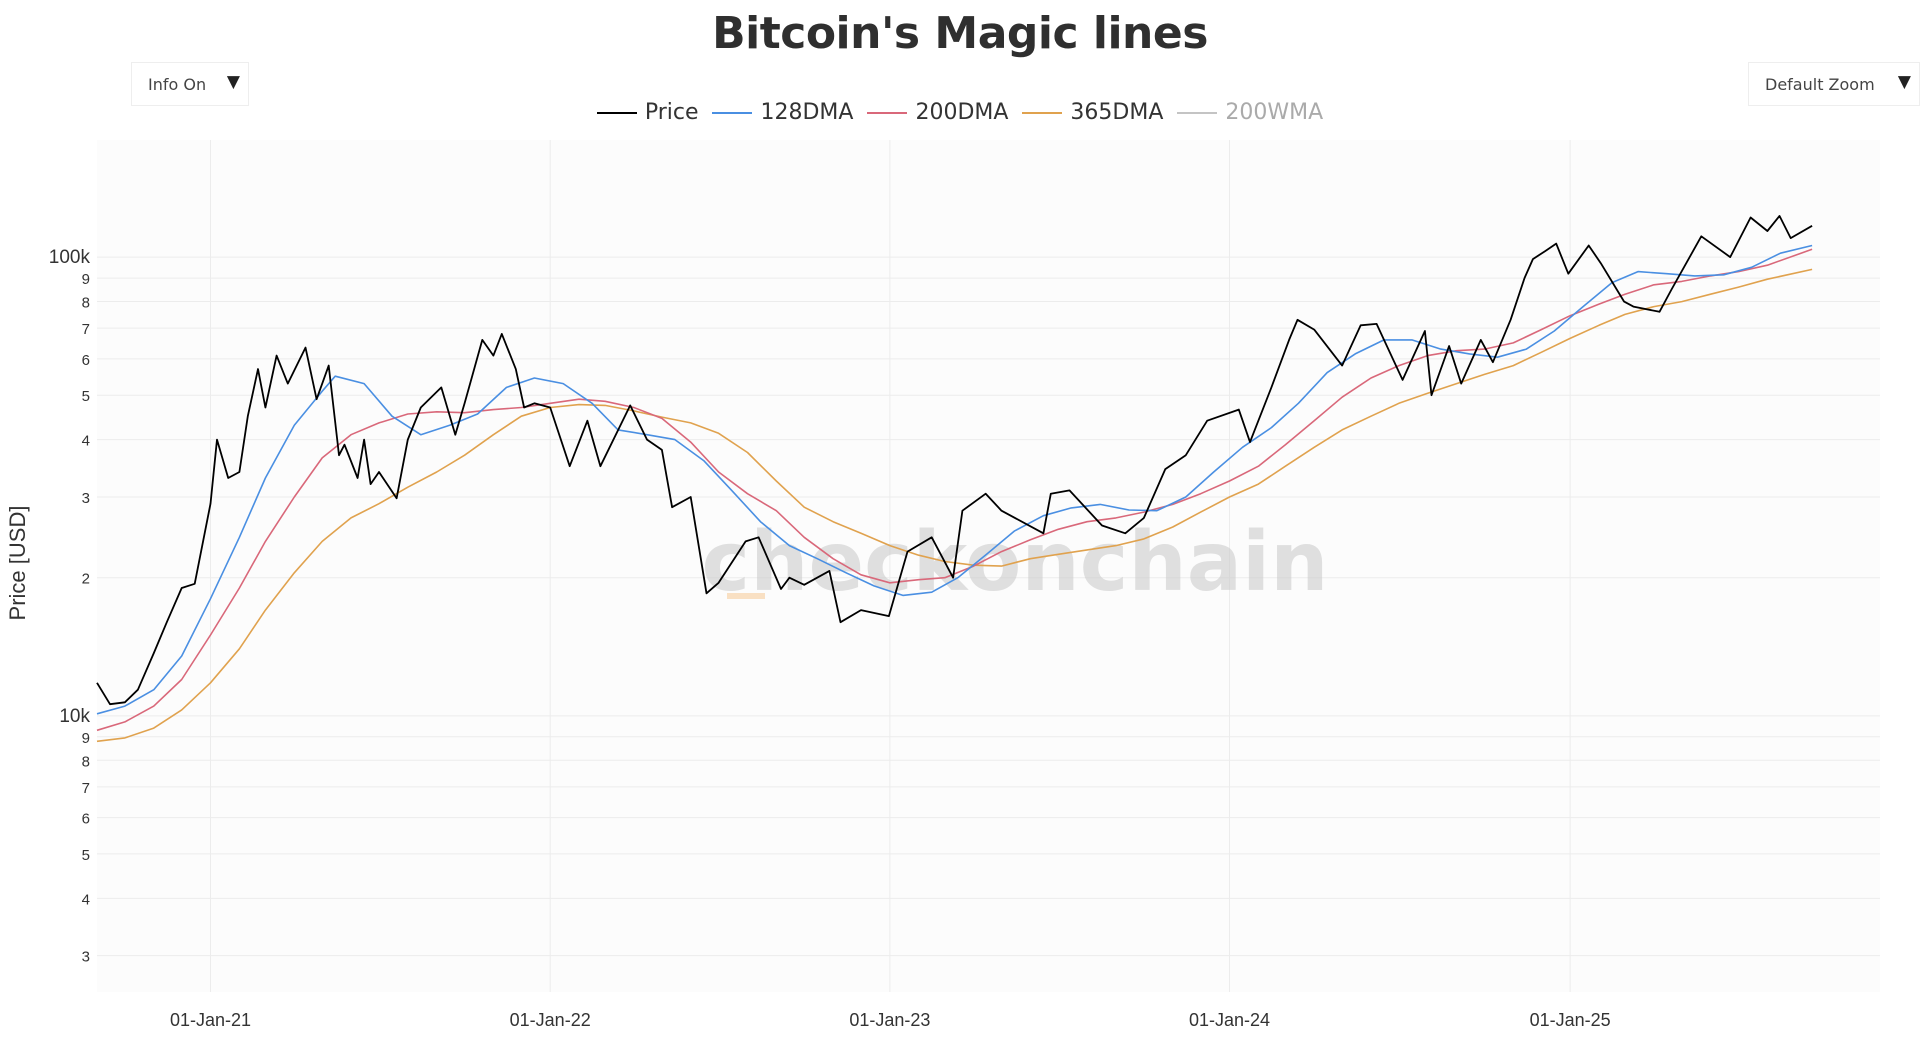 This screenshot has width=1920, height=1050. I want to click on legend-label-128dma: 128DMA, so click(807, 112).